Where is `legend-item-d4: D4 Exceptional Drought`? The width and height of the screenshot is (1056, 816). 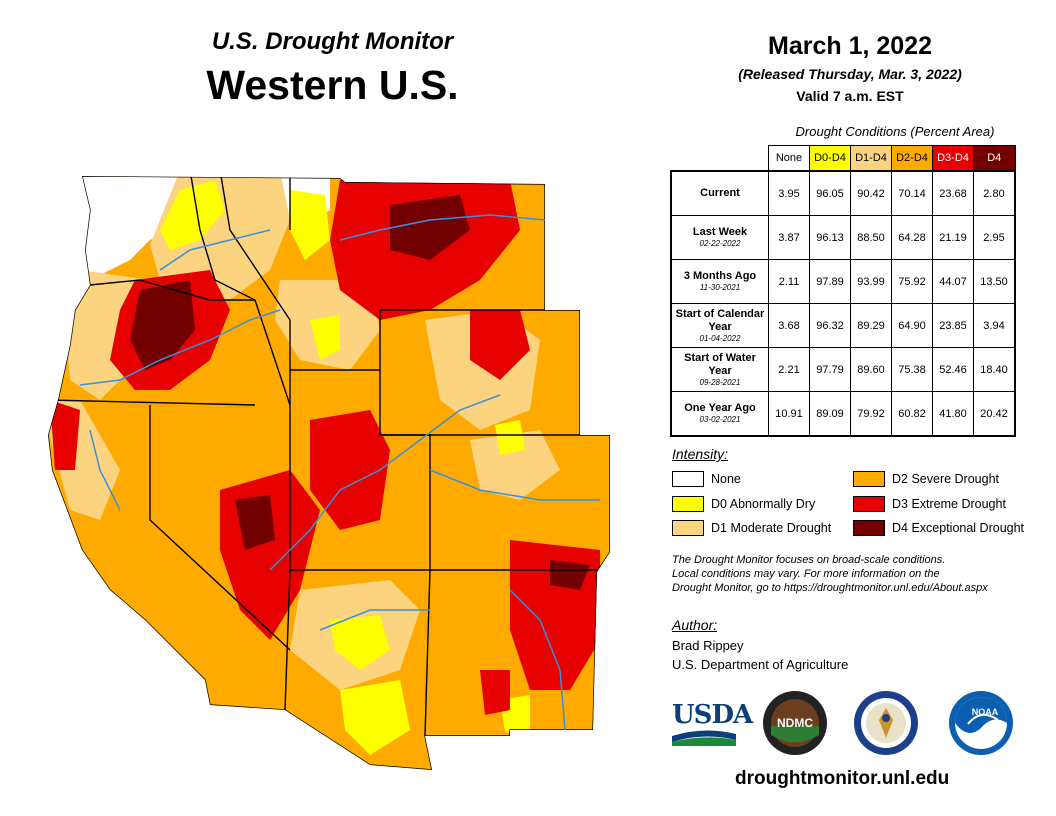
legend-item-d4: D4 Exceptional Drought is located at coordinates (938, 528).